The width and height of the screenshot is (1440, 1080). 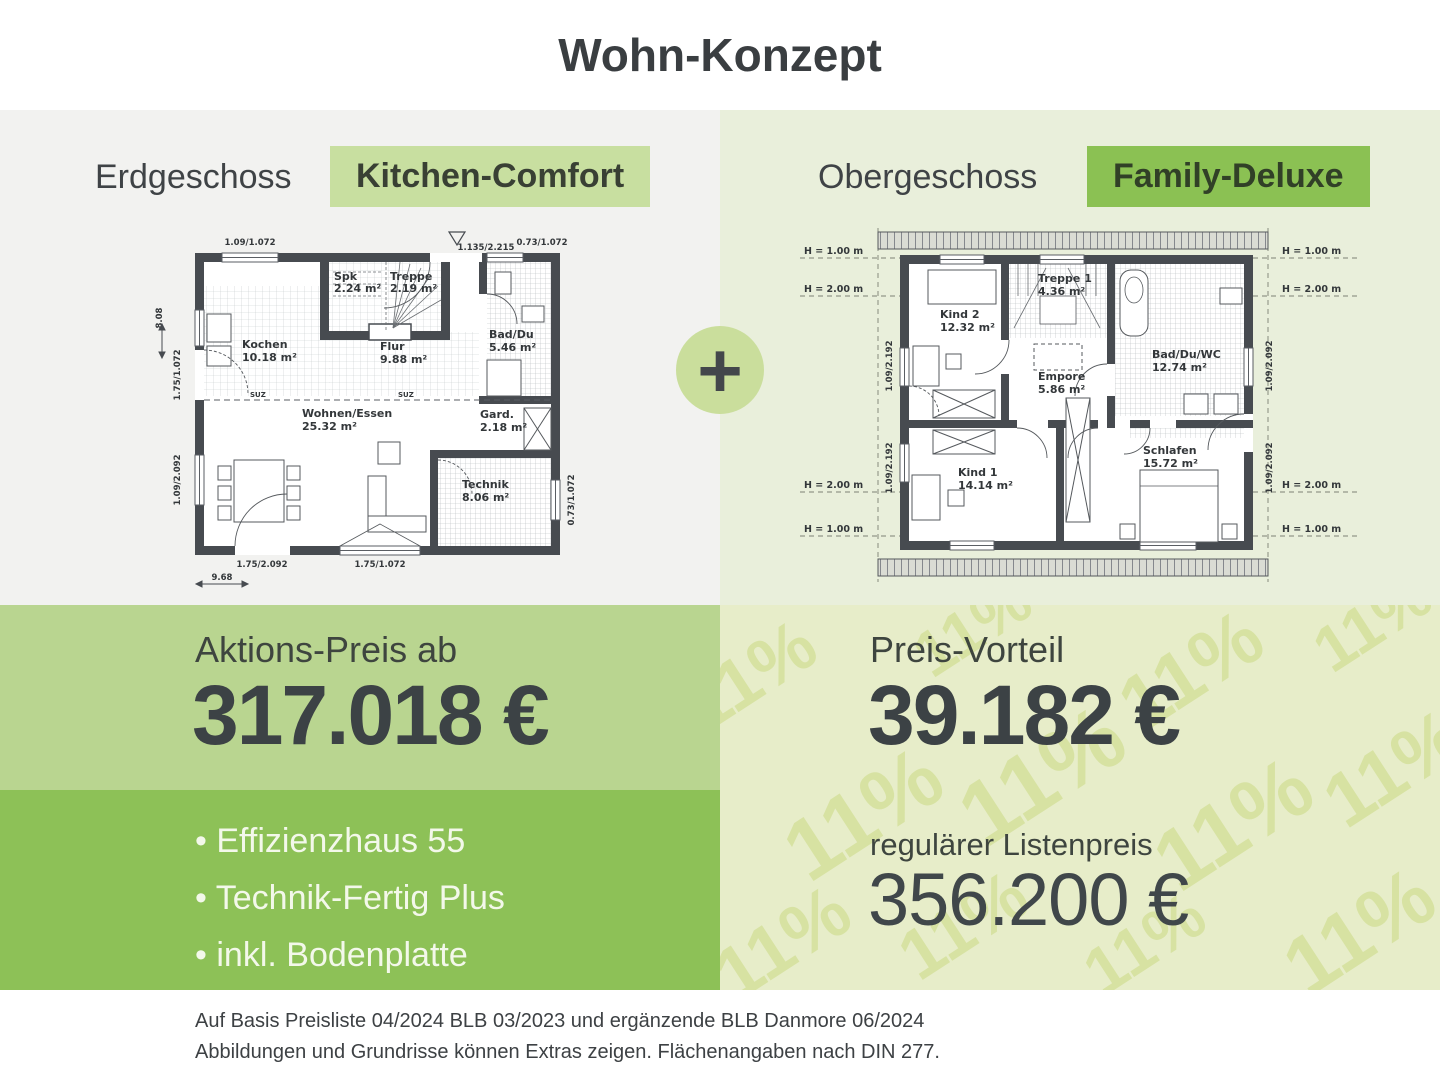 I want to click on suz-label-2: SUZ, so click(x=406, y=395).